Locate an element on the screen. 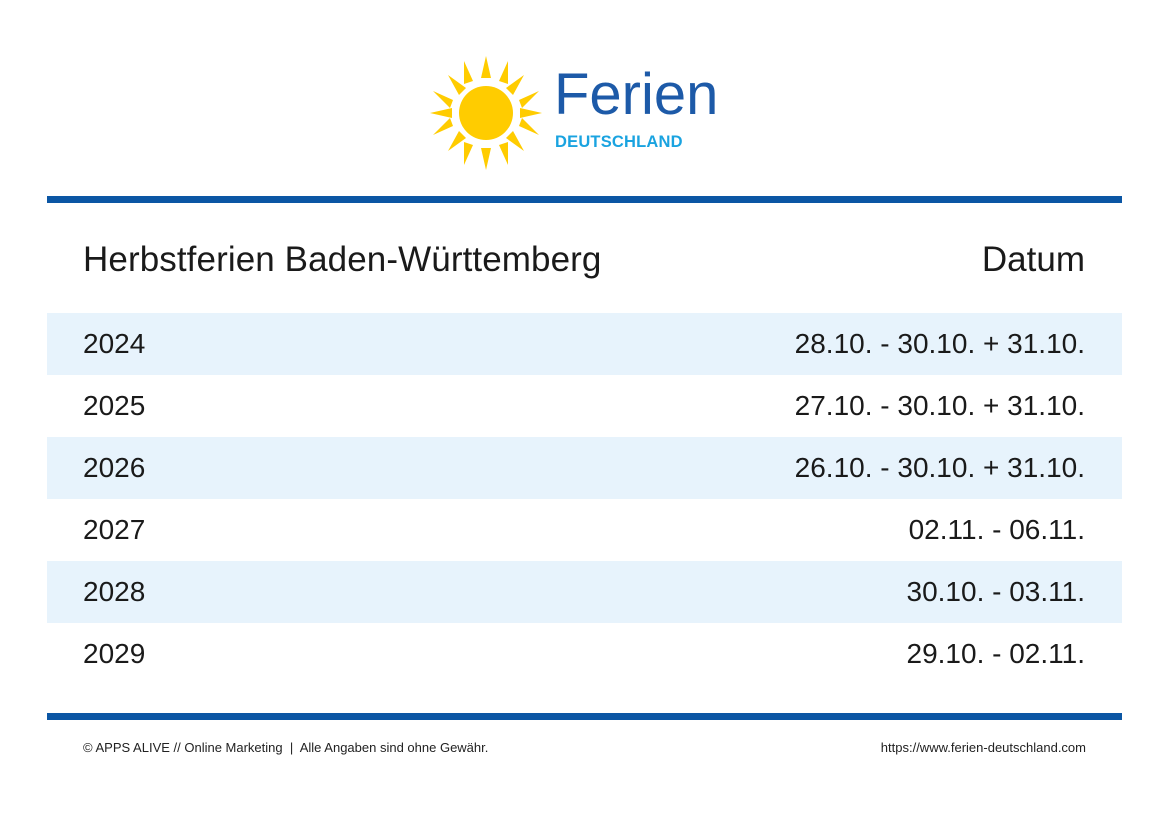 The image size is (1168, 826). date-cell: 28.10. - 30.10. + 31.10. is located at coordinates (939, 343).